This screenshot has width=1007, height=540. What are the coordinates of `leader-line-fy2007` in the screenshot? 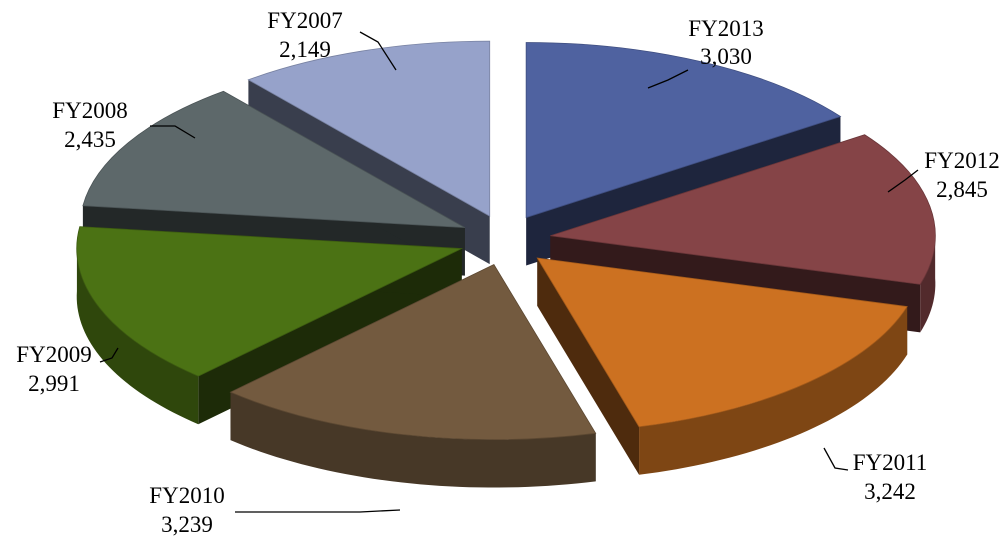 It's located at (378, 51).